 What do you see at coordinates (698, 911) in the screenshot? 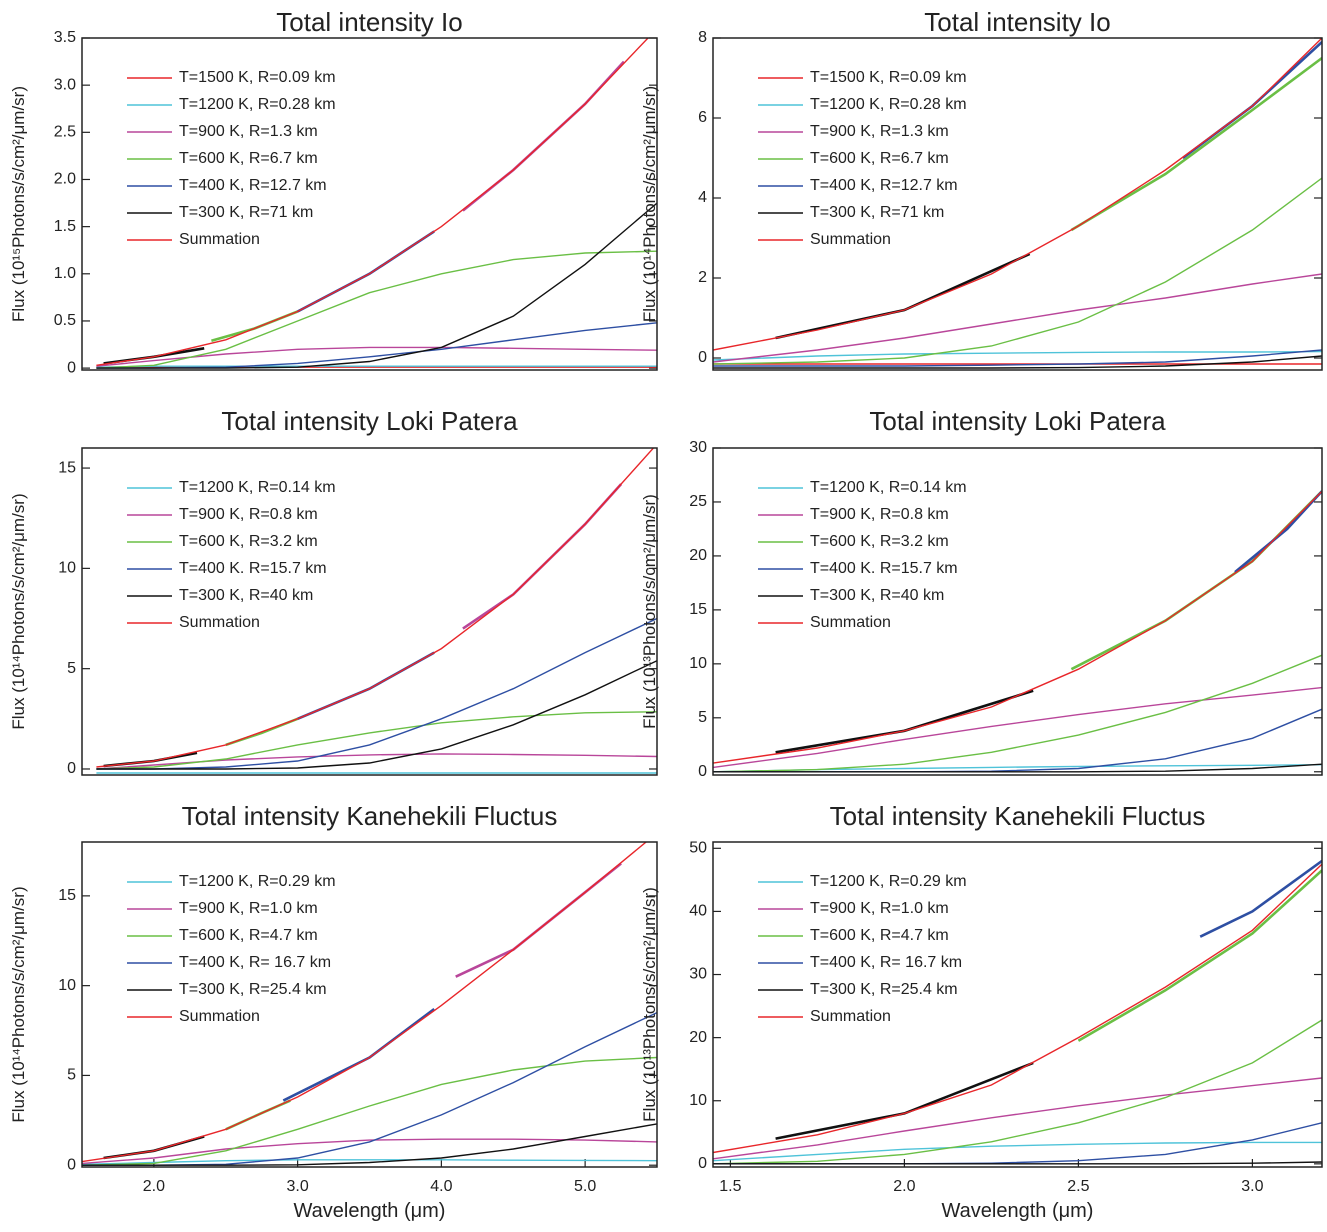
I see `y-tick-label: 40` at bounding box center [698, 911].